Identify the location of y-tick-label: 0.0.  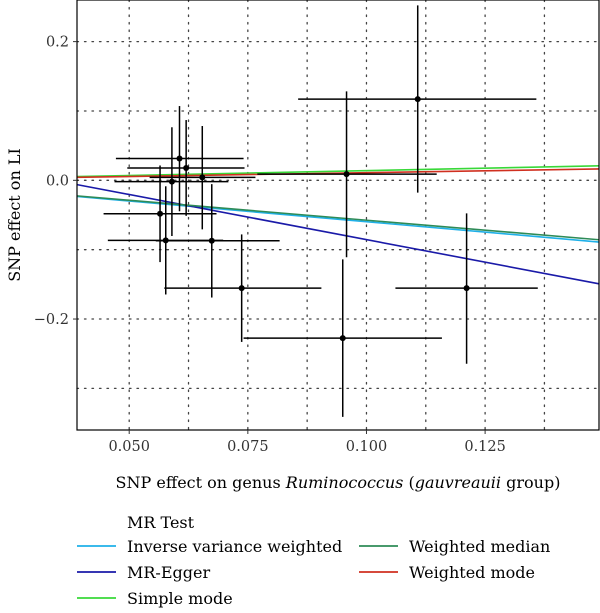
(57, 181).